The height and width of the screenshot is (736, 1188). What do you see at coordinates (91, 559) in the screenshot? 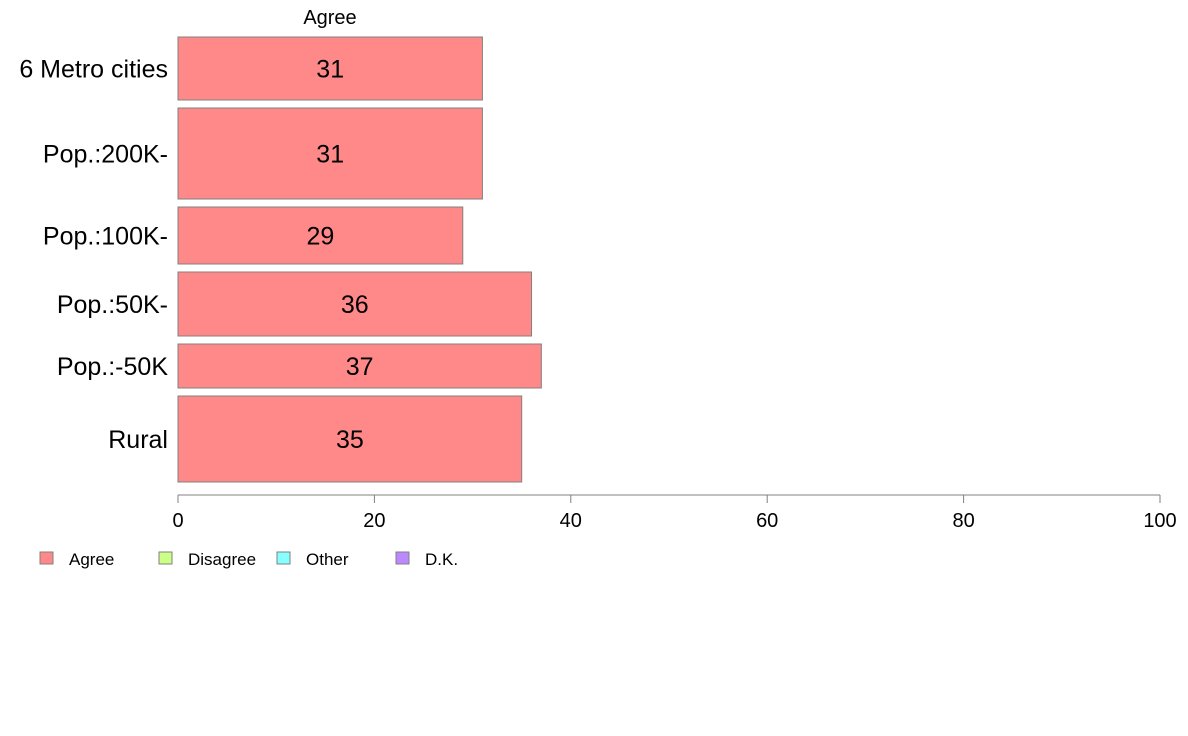
I see `legend-label: Agree` at bounding box center [91, 559].